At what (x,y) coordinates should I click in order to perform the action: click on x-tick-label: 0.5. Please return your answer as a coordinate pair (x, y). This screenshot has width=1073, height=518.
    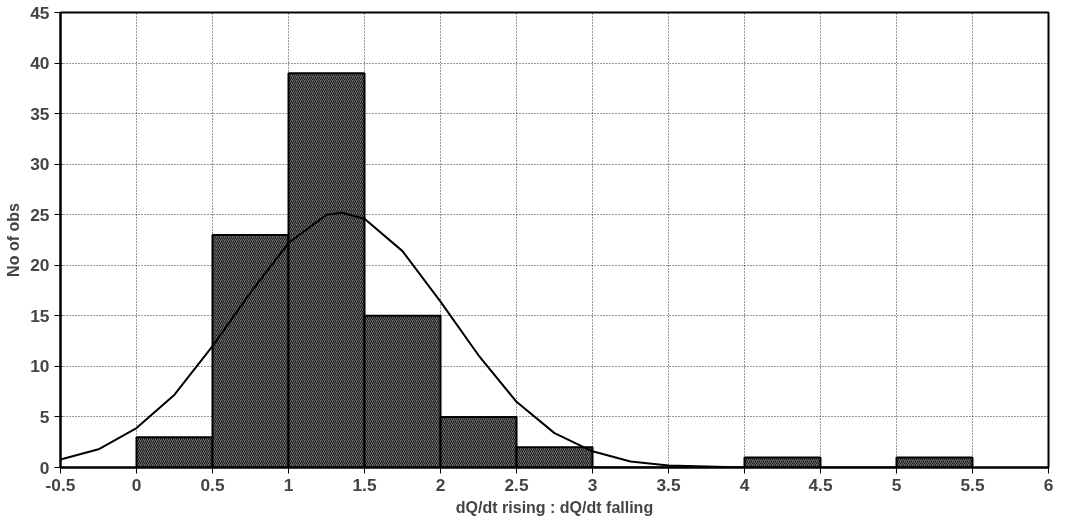
    Looking at the image, I should click on (212, 484).